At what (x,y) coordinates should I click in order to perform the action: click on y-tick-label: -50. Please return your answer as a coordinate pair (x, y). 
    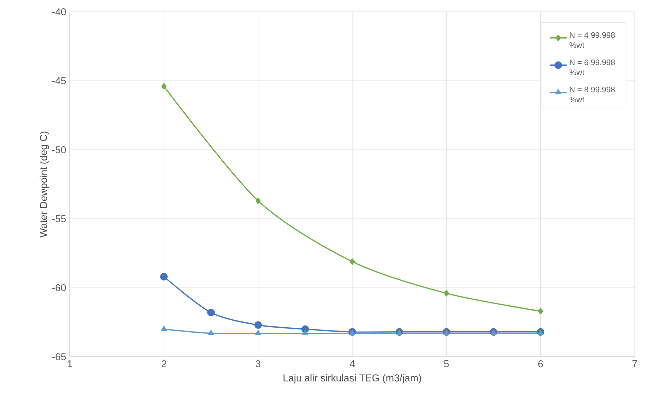
    Looking at the image, I should click on (59, 150).